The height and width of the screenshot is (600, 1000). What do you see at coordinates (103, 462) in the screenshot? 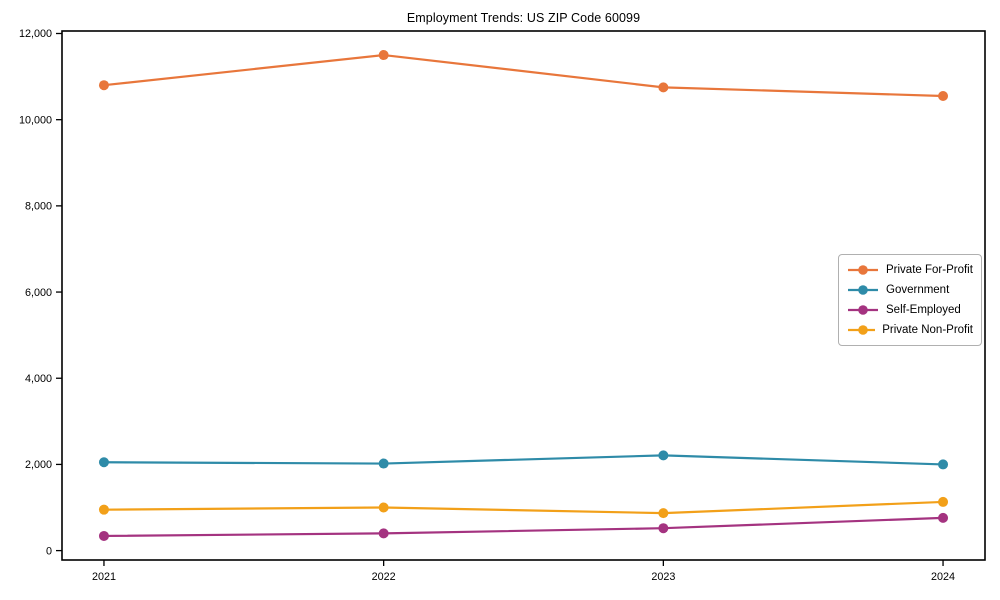
I see `data-point-government-2021` at bounding box center [103, 462].